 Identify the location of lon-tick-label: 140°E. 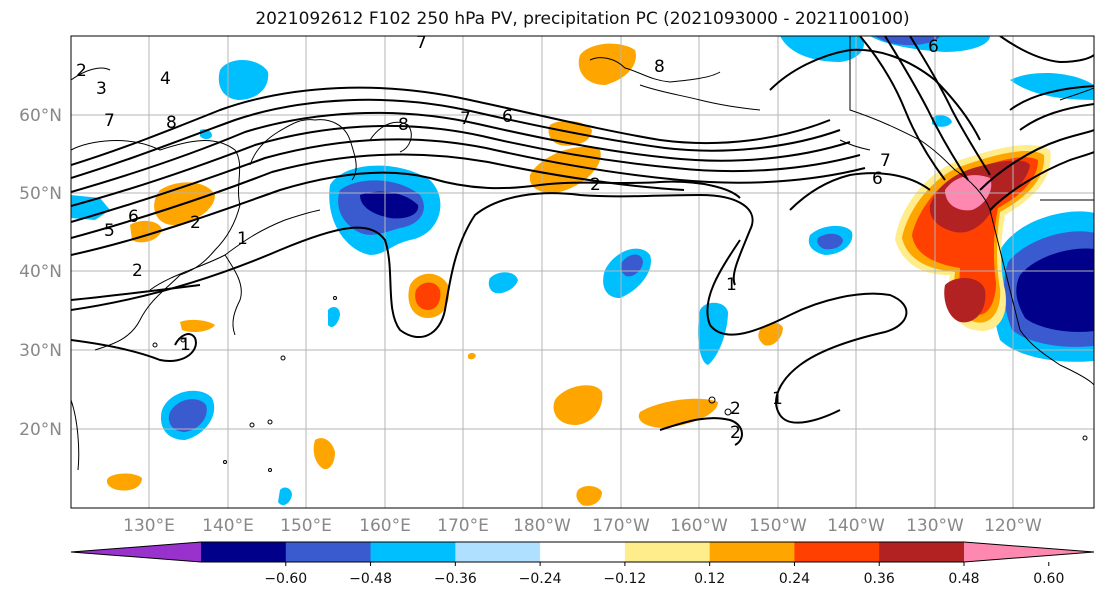
(228, 526).